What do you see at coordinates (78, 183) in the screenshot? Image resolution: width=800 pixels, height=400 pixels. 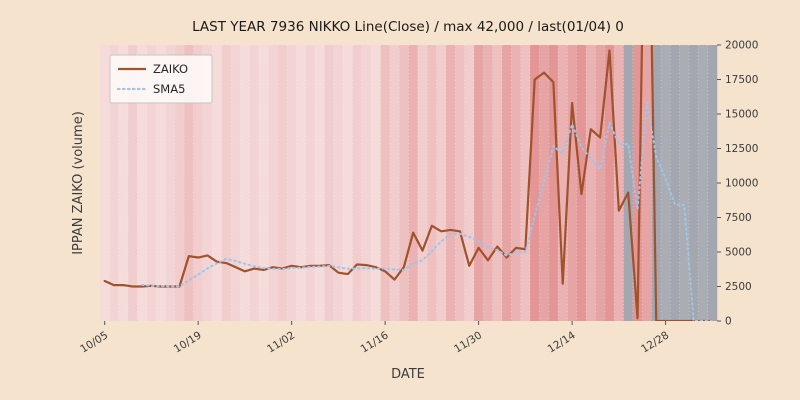 I see `y-axis-label: IPPAN ZAIKO (volume)` at bounding box center [78, 183].